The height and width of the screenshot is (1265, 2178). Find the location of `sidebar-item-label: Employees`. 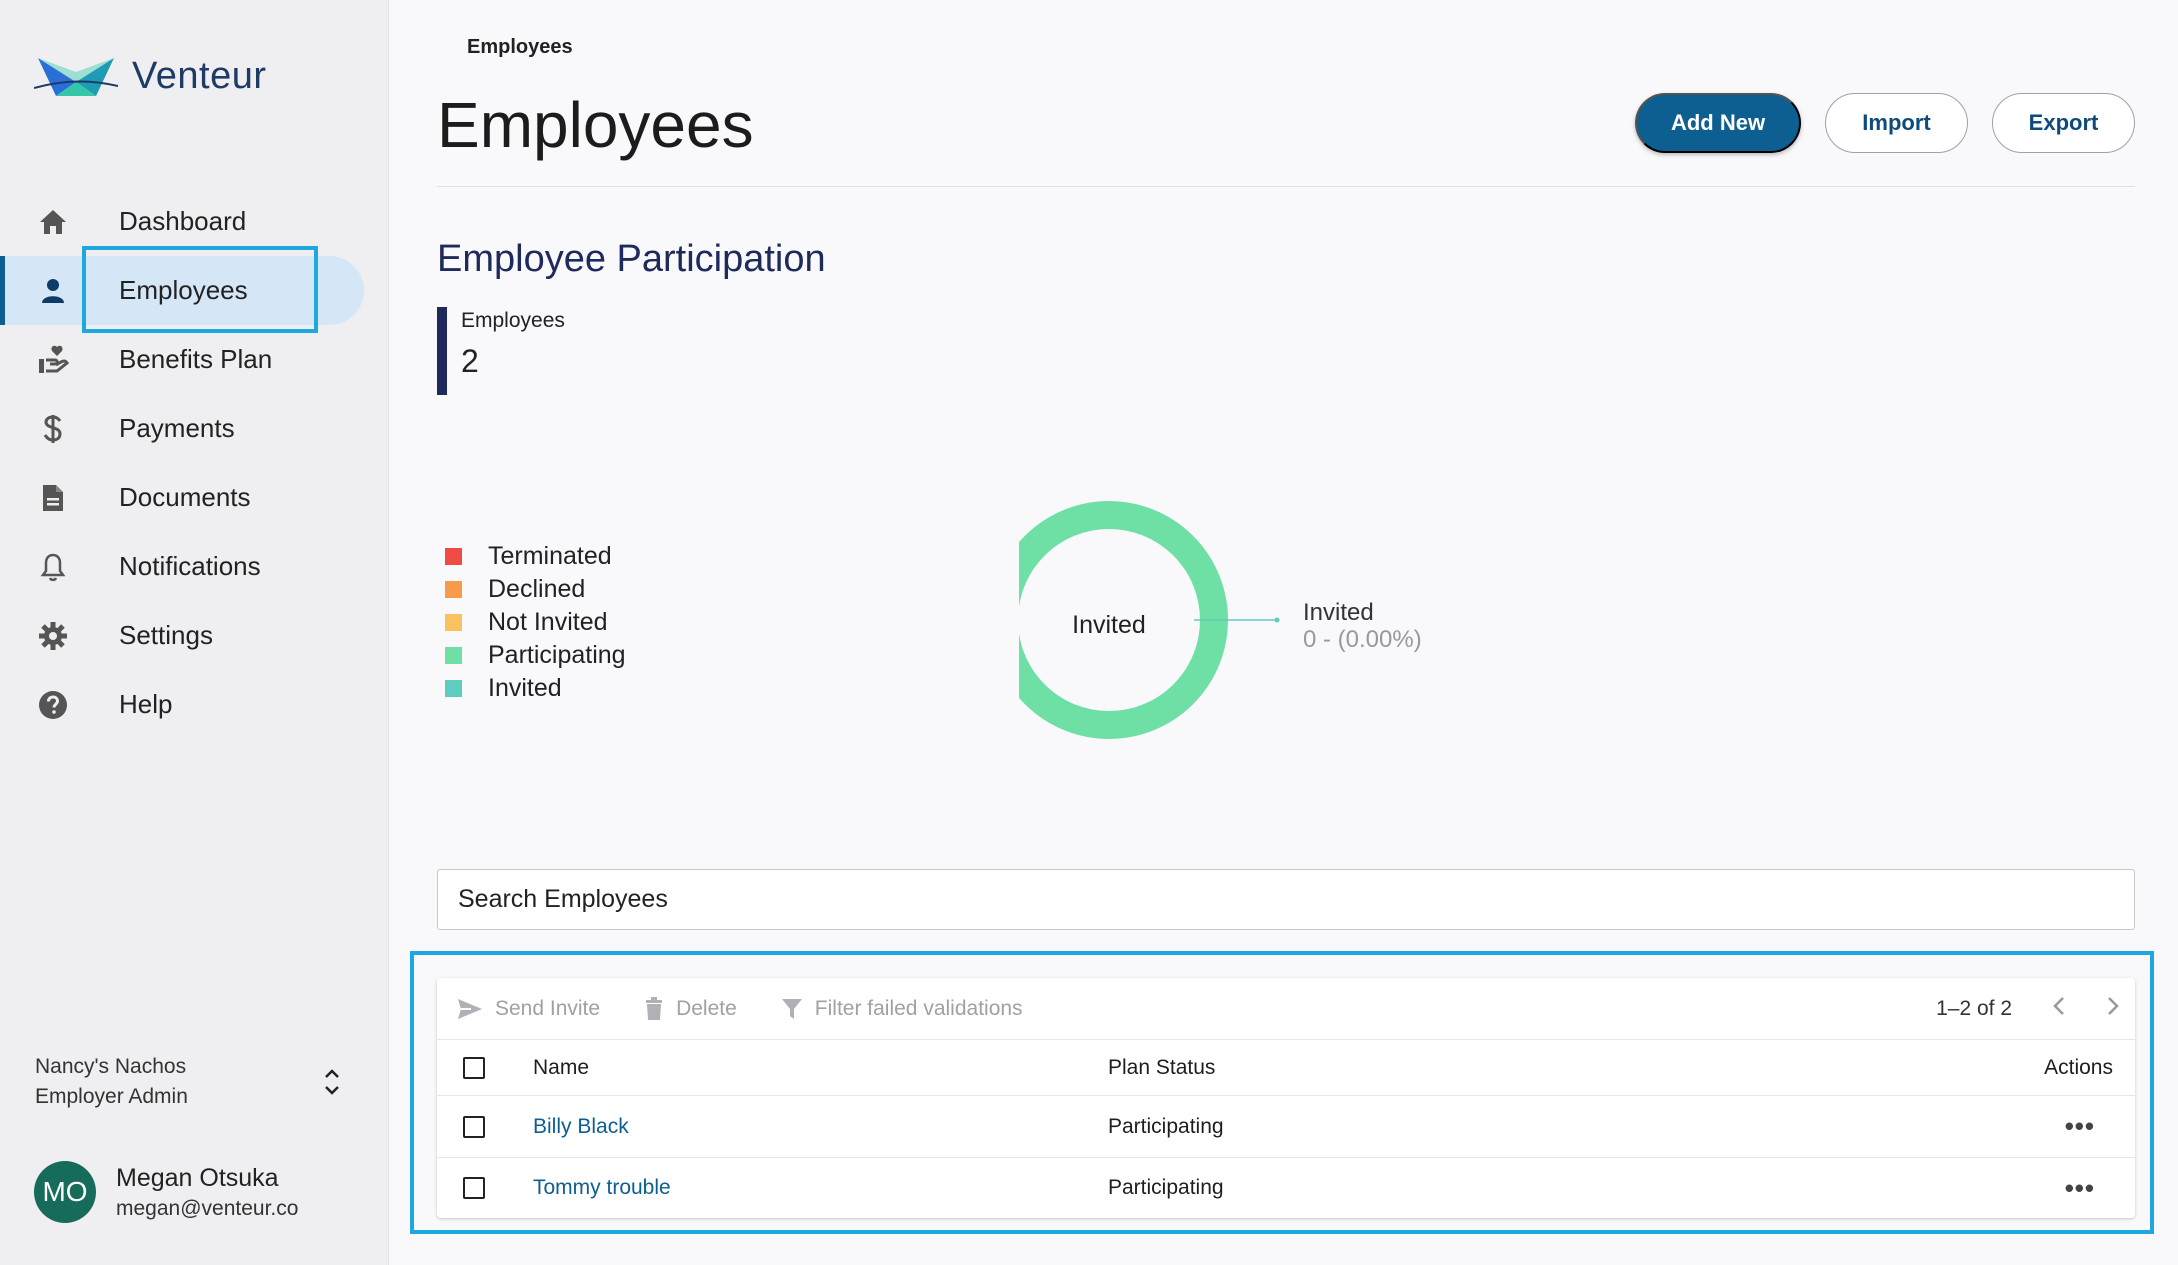

sidebar-item-label: Employees is located at coordinates (183, 290).